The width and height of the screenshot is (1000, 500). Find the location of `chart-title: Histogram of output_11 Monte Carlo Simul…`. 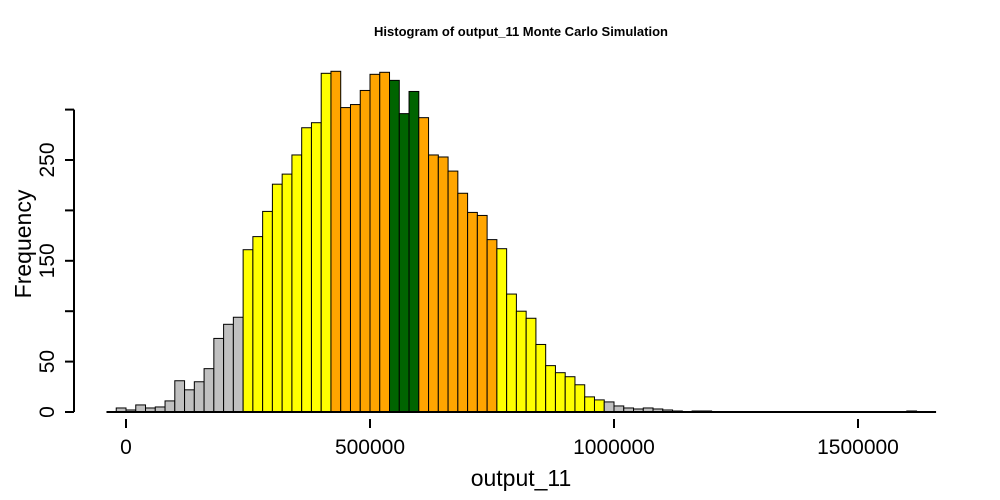

chart-title: Histogram of output_11 Monte Carlo Simul… is located at coordinates (521, 31).